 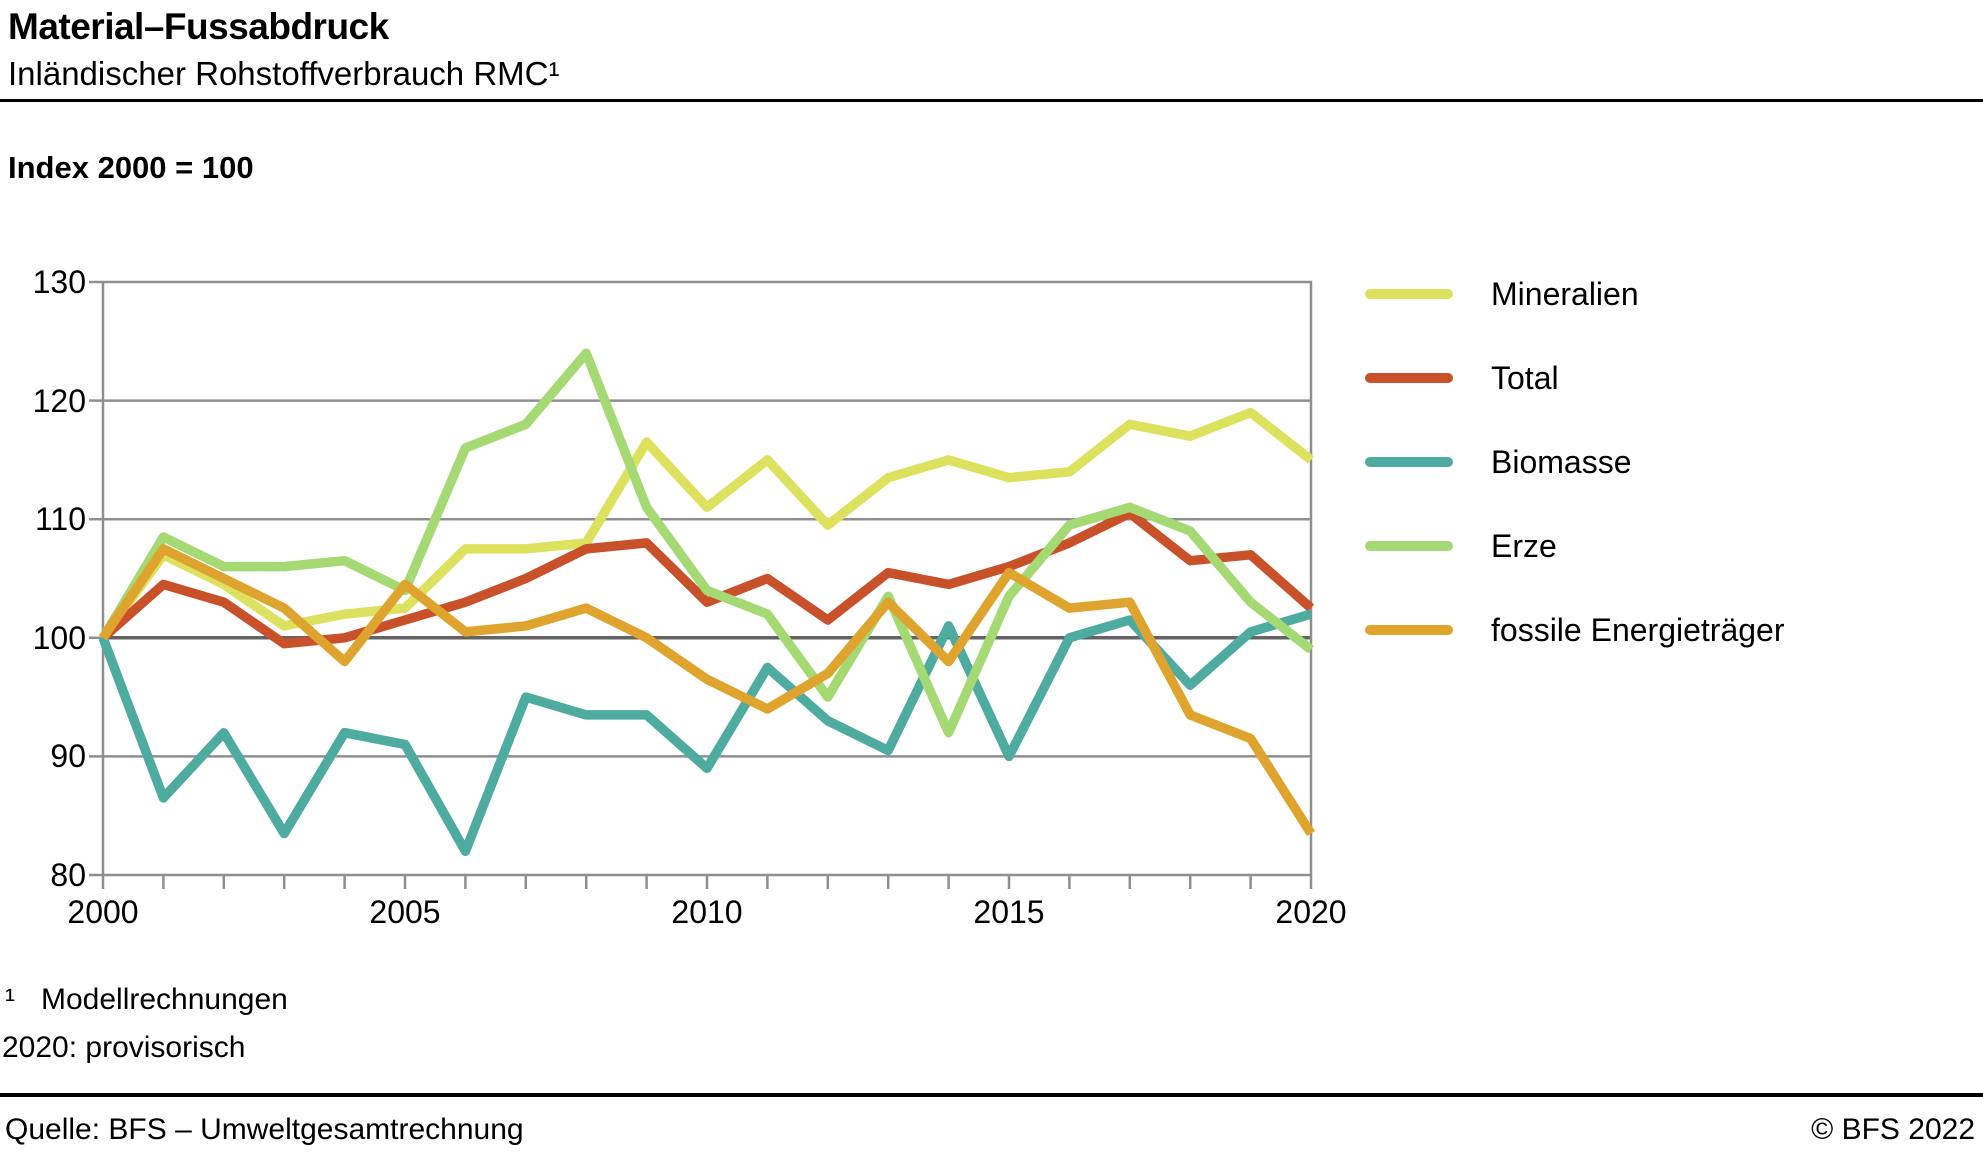 I want to click on y-axis-label: 130, so click(x=59, y=282).